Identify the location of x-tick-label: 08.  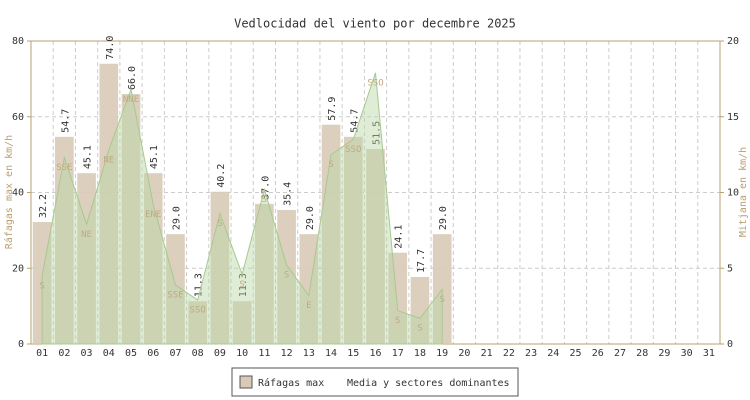
(198, 353).